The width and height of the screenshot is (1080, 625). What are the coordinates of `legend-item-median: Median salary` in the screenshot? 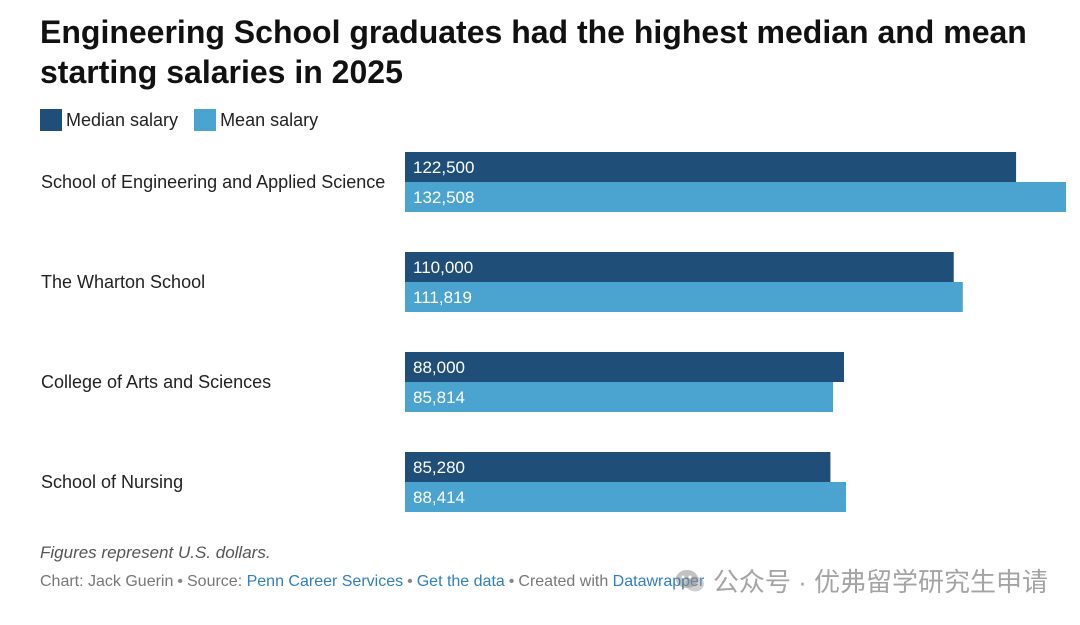 It's located at (109, 120).